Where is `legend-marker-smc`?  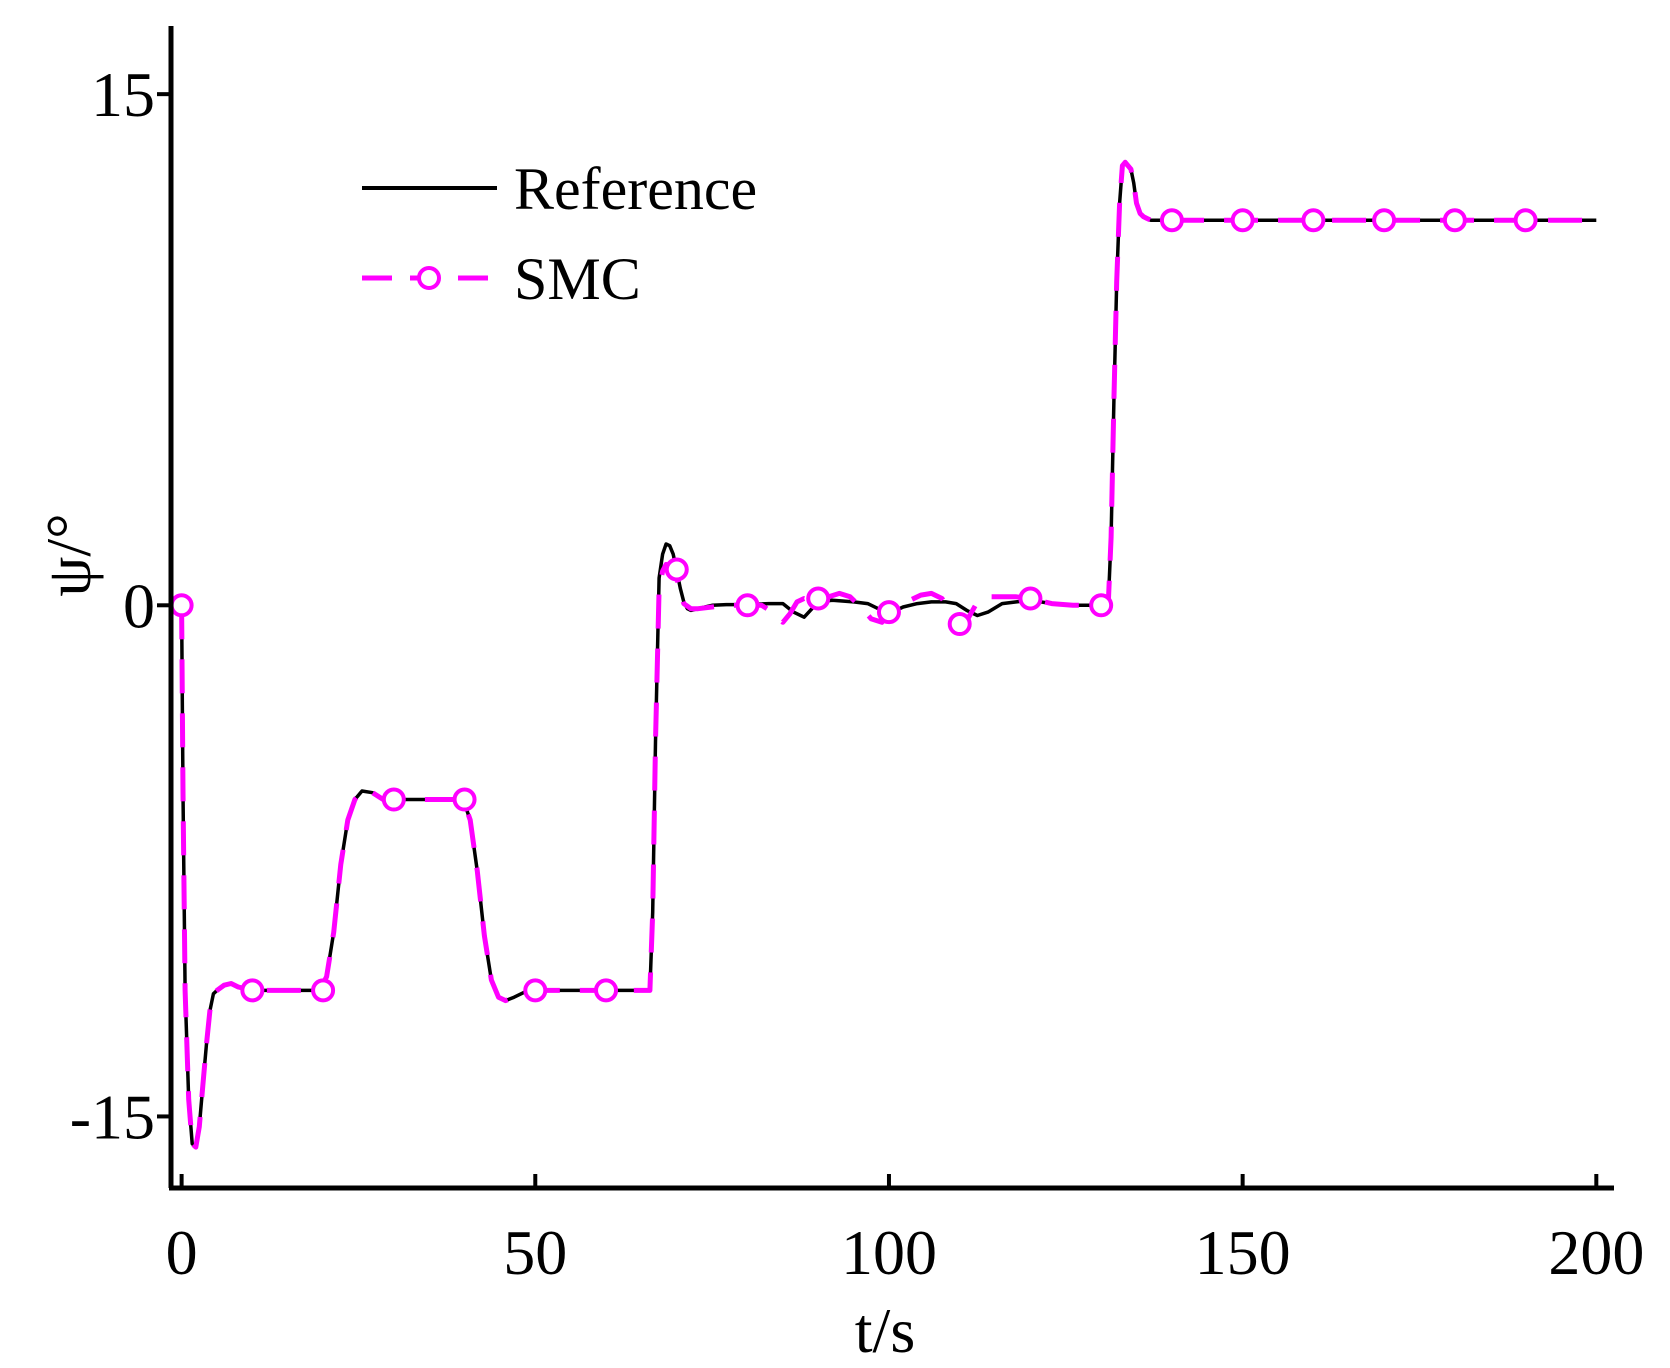
legend-marker-smc is located at coordinates (429, 278).